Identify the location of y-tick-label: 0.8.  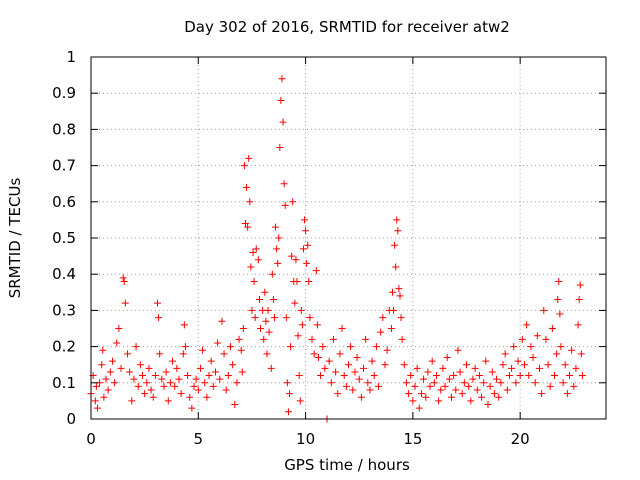
(64, 129).